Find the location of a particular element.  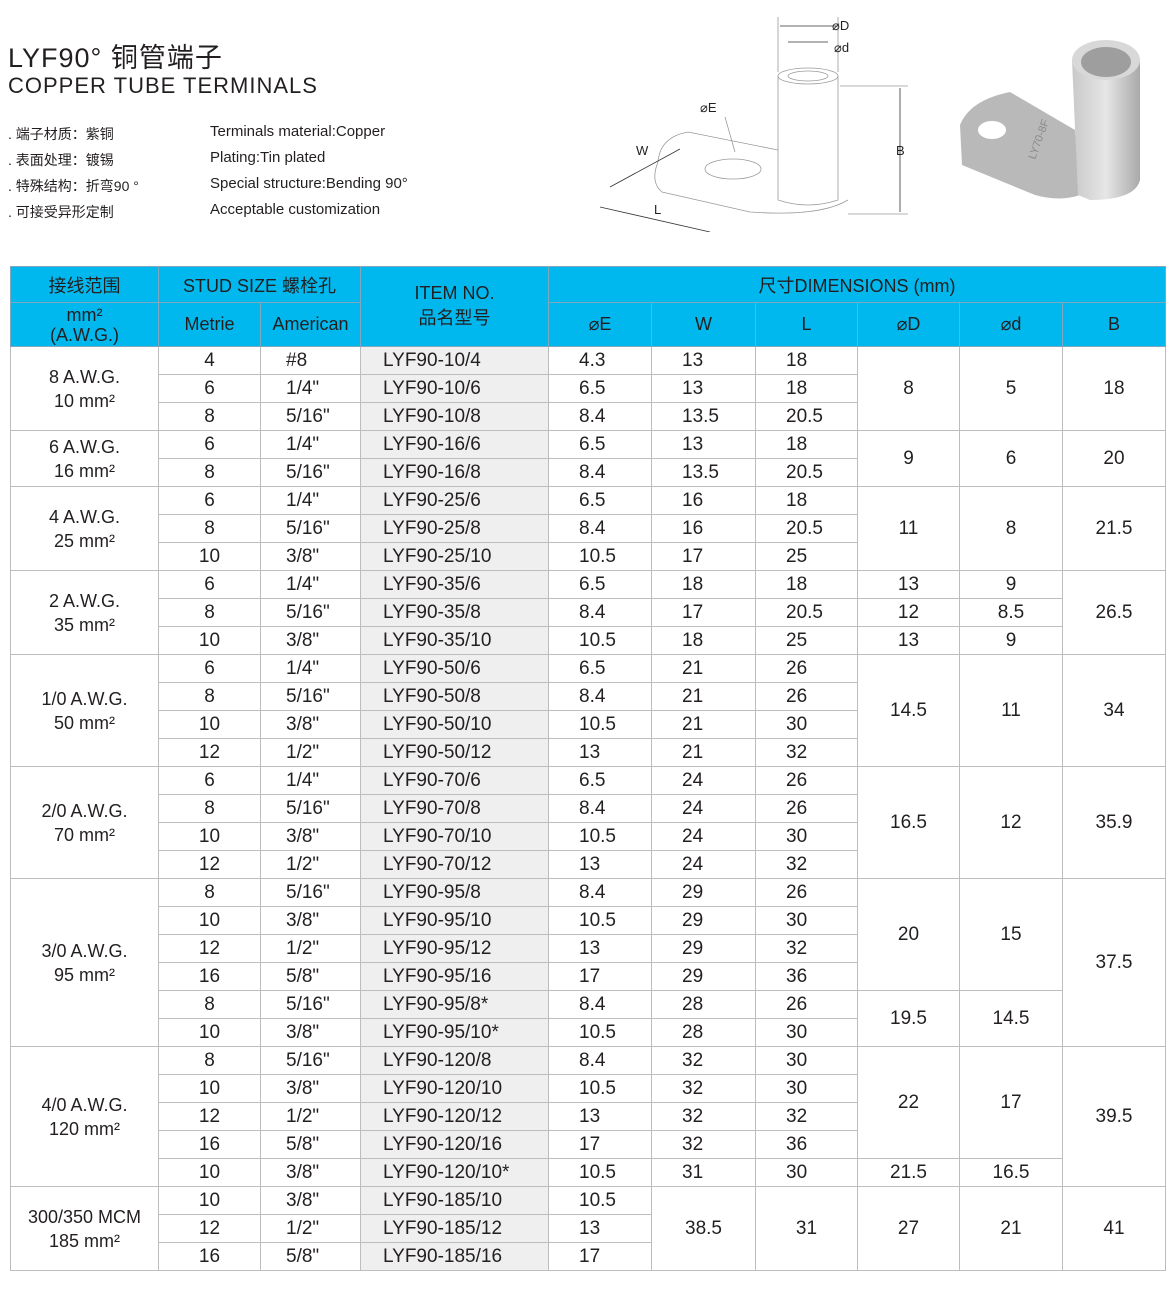

header-item-no: ITEM NO. 品名型号 is located at coordinates (454, 306).